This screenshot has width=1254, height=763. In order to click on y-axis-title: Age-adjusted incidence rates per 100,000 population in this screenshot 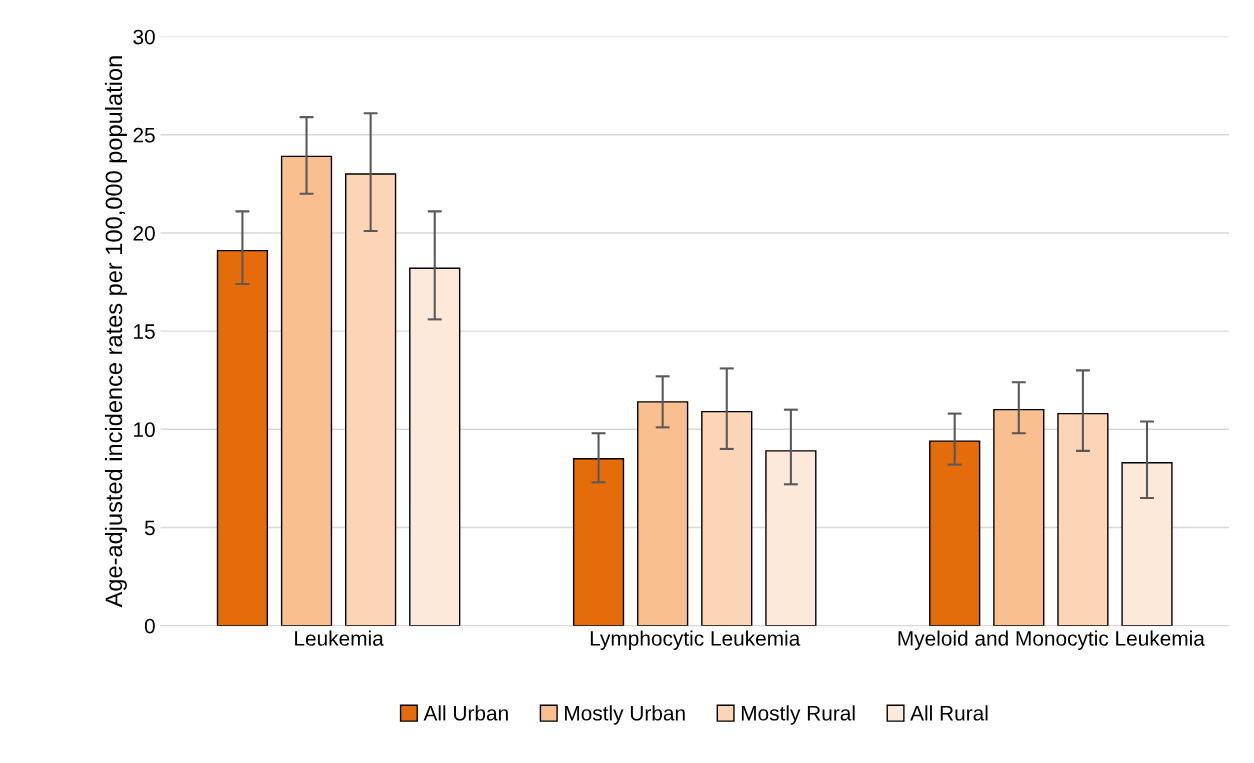, I will do `click(115, 332)`.